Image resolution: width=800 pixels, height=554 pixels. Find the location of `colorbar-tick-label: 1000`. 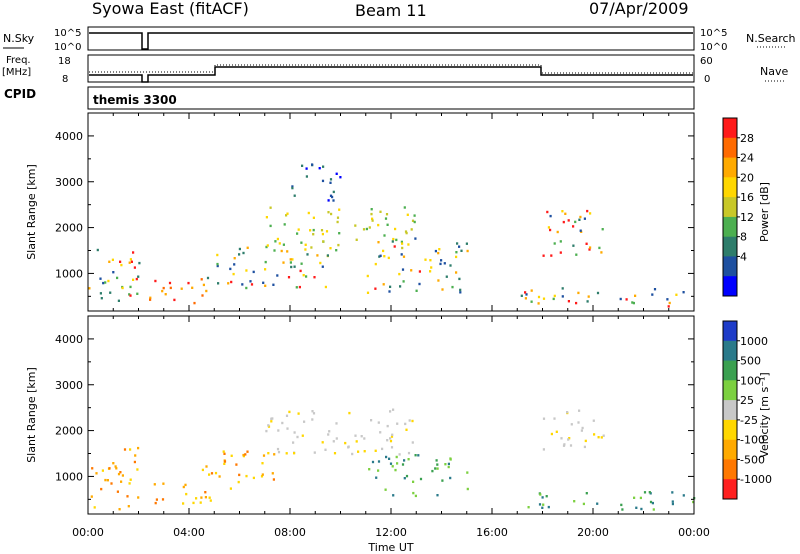

colorbar-tick-label: 1000 is located at coordinates (754, 341).